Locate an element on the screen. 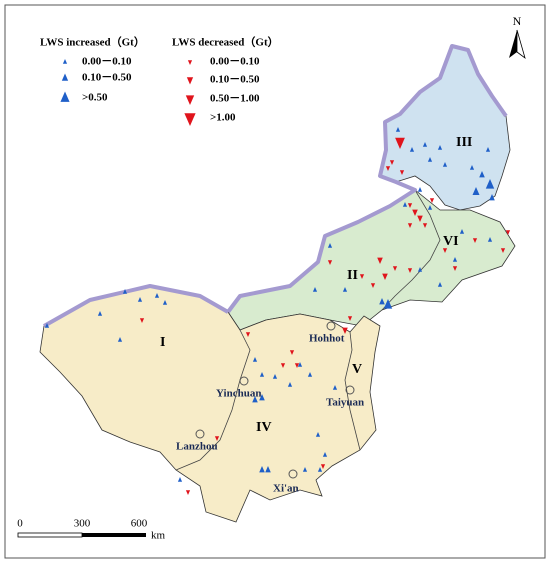 The image size is (550, 563). legend-title: LWS decreased（Gt） is located at coordinates (225, 42).